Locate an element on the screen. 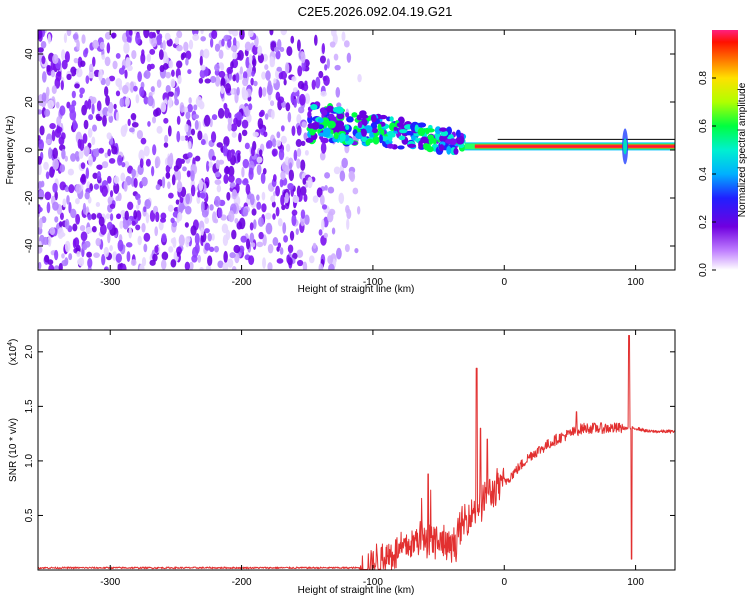 This screenshot has height=600, width=750. snr-multiplier-base: (x10 is located at coordinates (13, 355).